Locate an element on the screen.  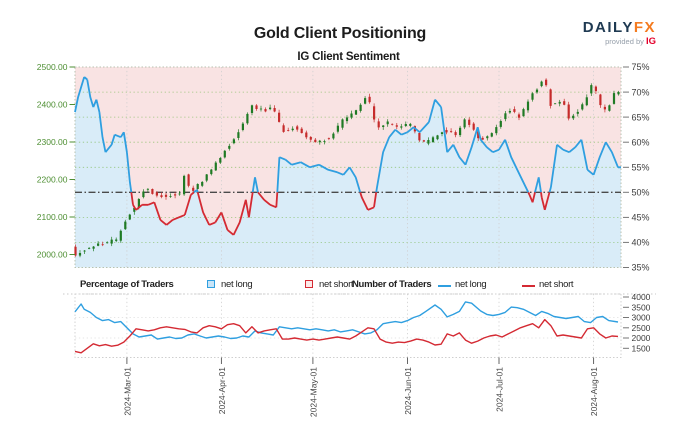
left-axis-tick-label: 2000.00 is located at coordinates (52, 255).